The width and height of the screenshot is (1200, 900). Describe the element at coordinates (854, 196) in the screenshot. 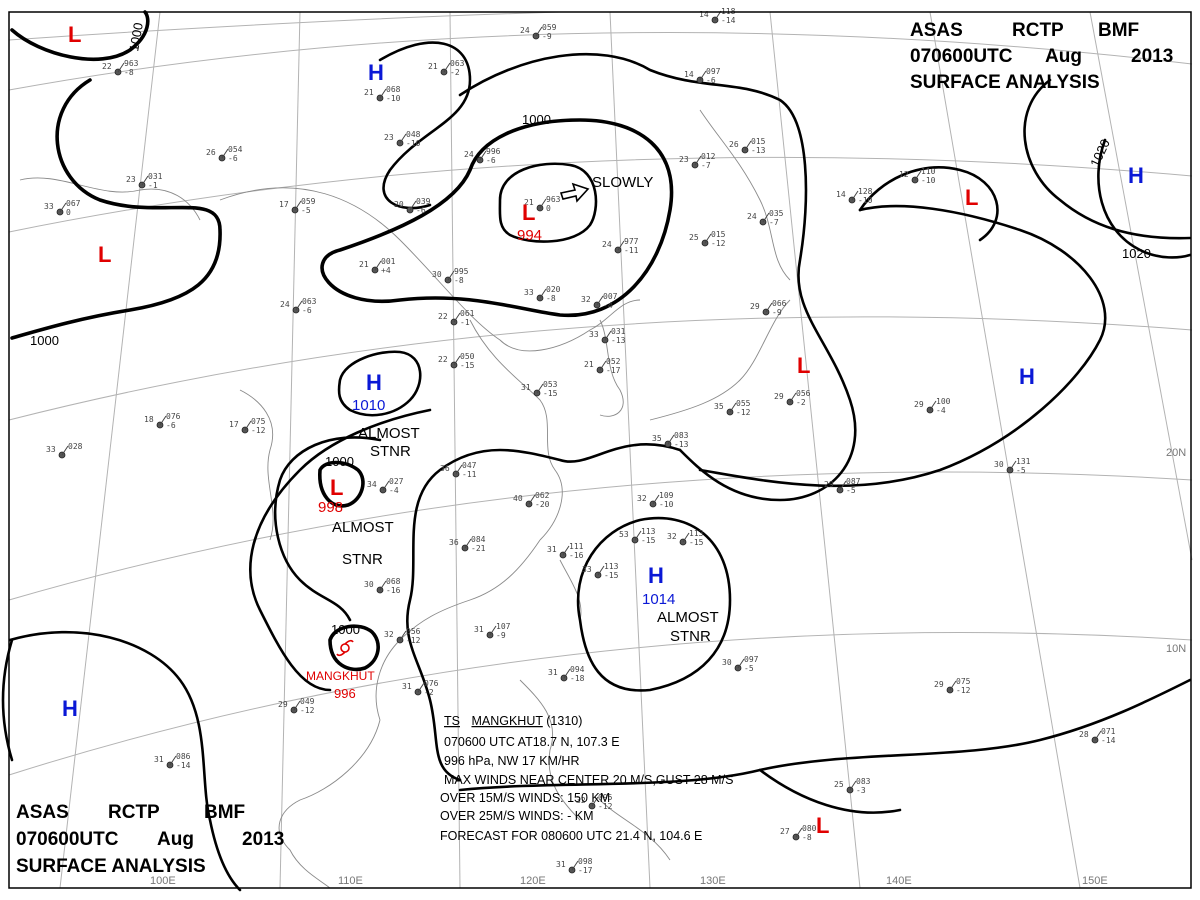

I see `station-plot: 14 128-10` at that location.